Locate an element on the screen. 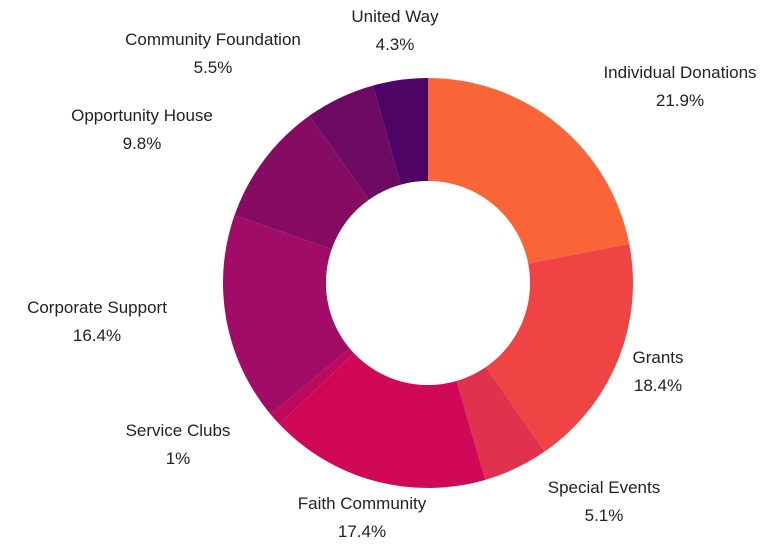 The width and height of the screenshot is (776, 544). slice-value-community-foundation: 5.5% is located at coordinates (213, 67).